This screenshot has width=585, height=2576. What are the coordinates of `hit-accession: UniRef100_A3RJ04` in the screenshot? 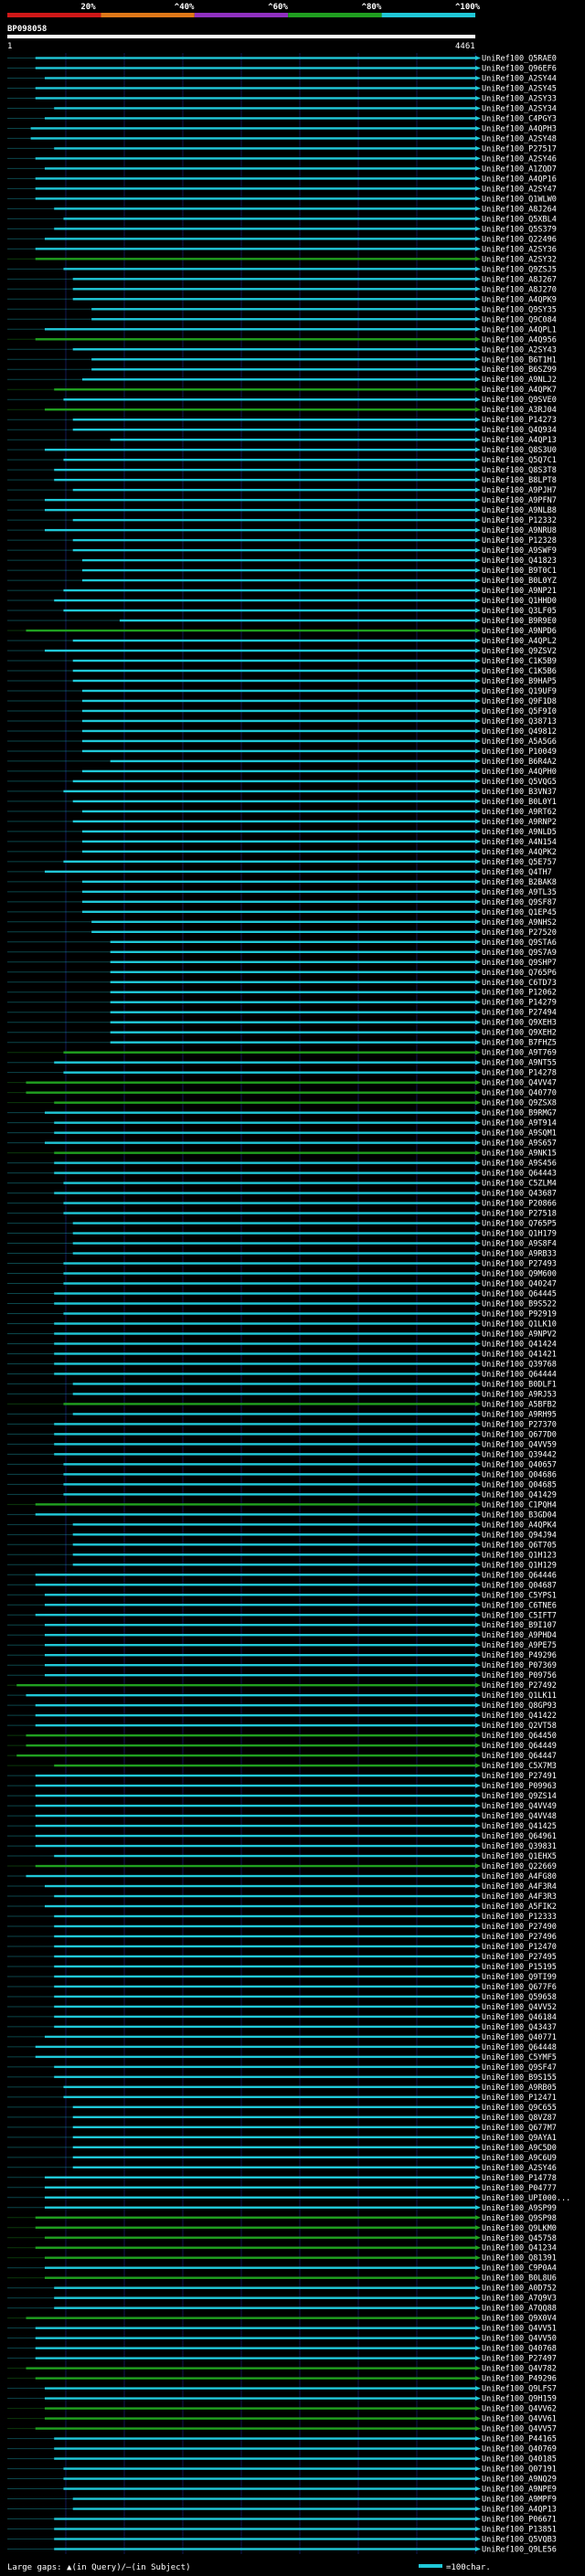 It's located at (519, 410).